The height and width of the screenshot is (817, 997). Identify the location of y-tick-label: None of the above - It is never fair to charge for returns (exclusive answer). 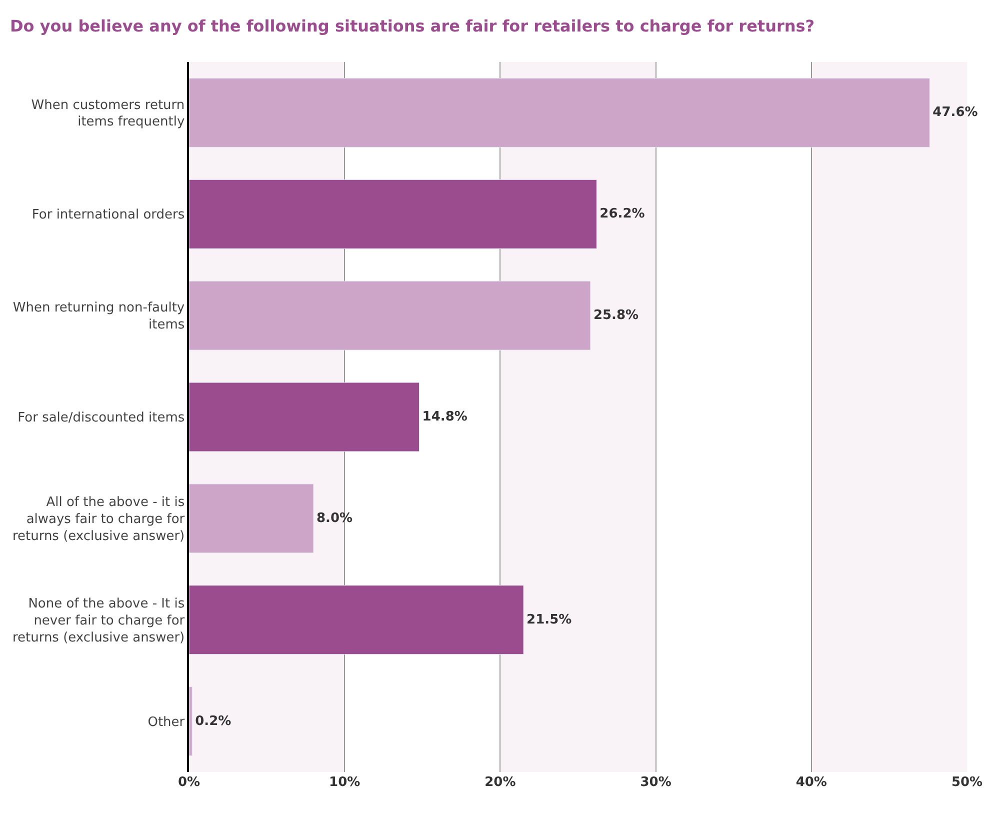
(99, 621).